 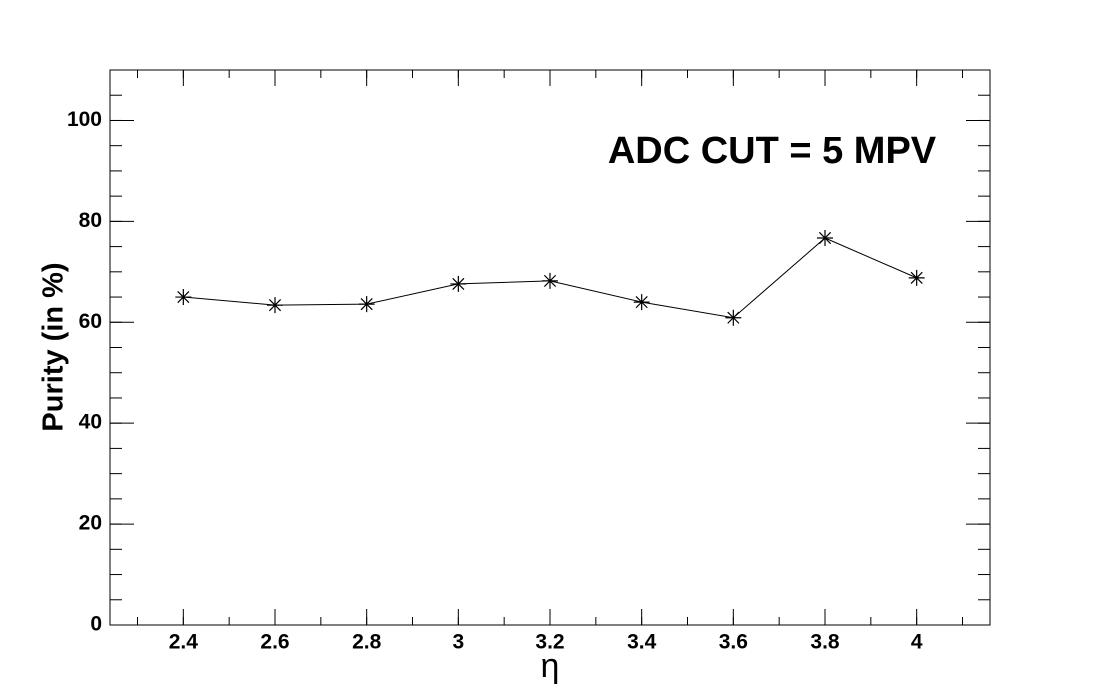 What do you see at coordinates (458, 642) in the screenshot?
I see `x-tick-label: 3` at bounding box center [458, 642].